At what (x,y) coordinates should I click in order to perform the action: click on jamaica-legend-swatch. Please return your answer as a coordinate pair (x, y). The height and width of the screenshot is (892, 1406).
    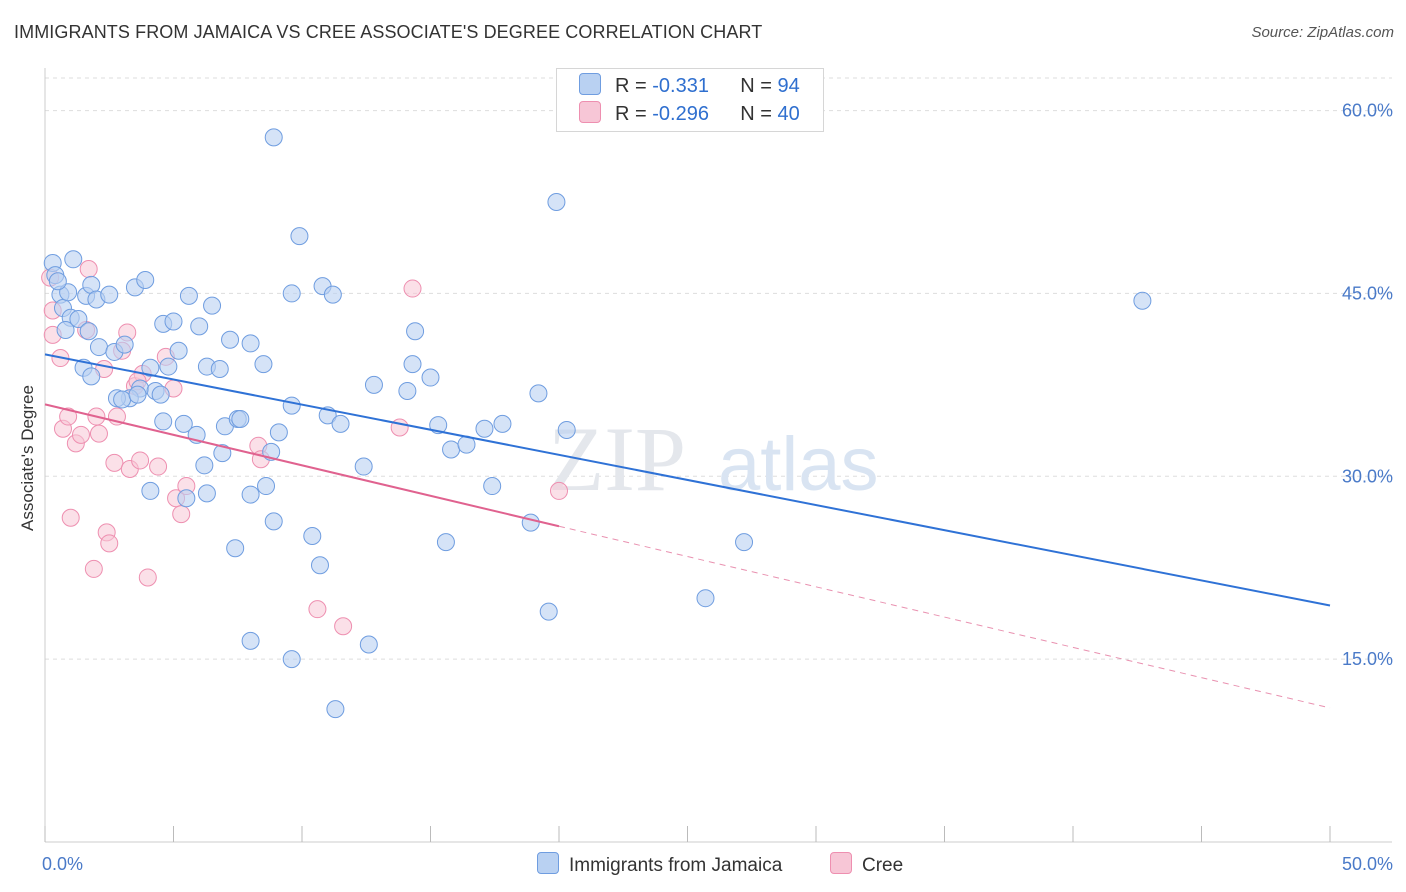
    Looking at the image, I should click on (548, 863).